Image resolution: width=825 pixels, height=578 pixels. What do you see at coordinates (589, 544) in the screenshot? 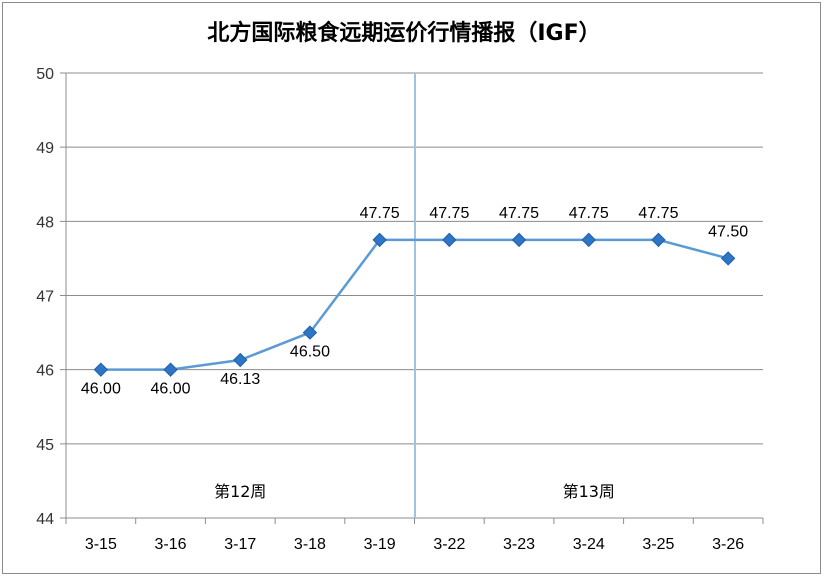
I see `x-tick-label: 3-24` at bounding box center [589, 544].